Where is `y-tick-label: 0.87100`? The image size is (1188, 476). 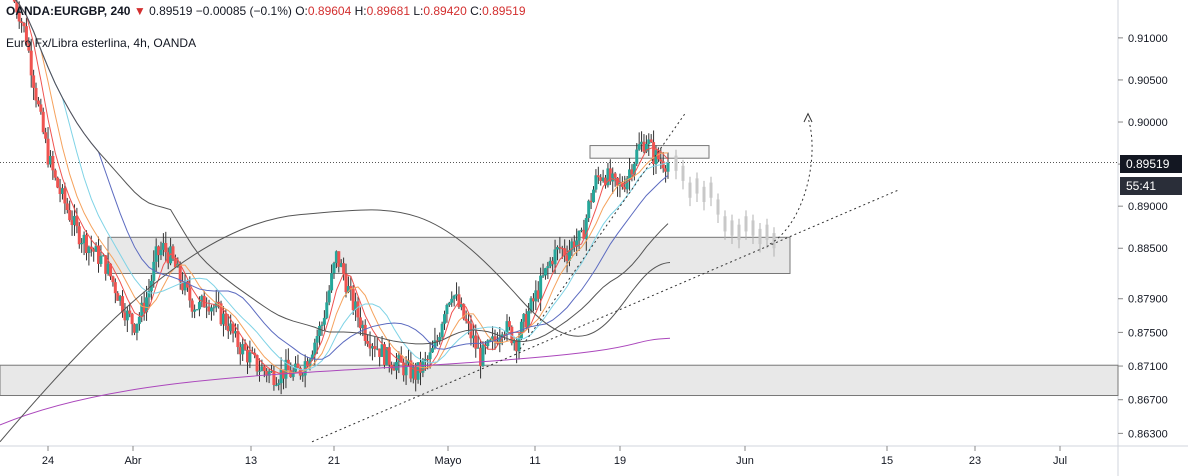
y-tick-label: 0.87100 is located at coordinates (1148, 367).